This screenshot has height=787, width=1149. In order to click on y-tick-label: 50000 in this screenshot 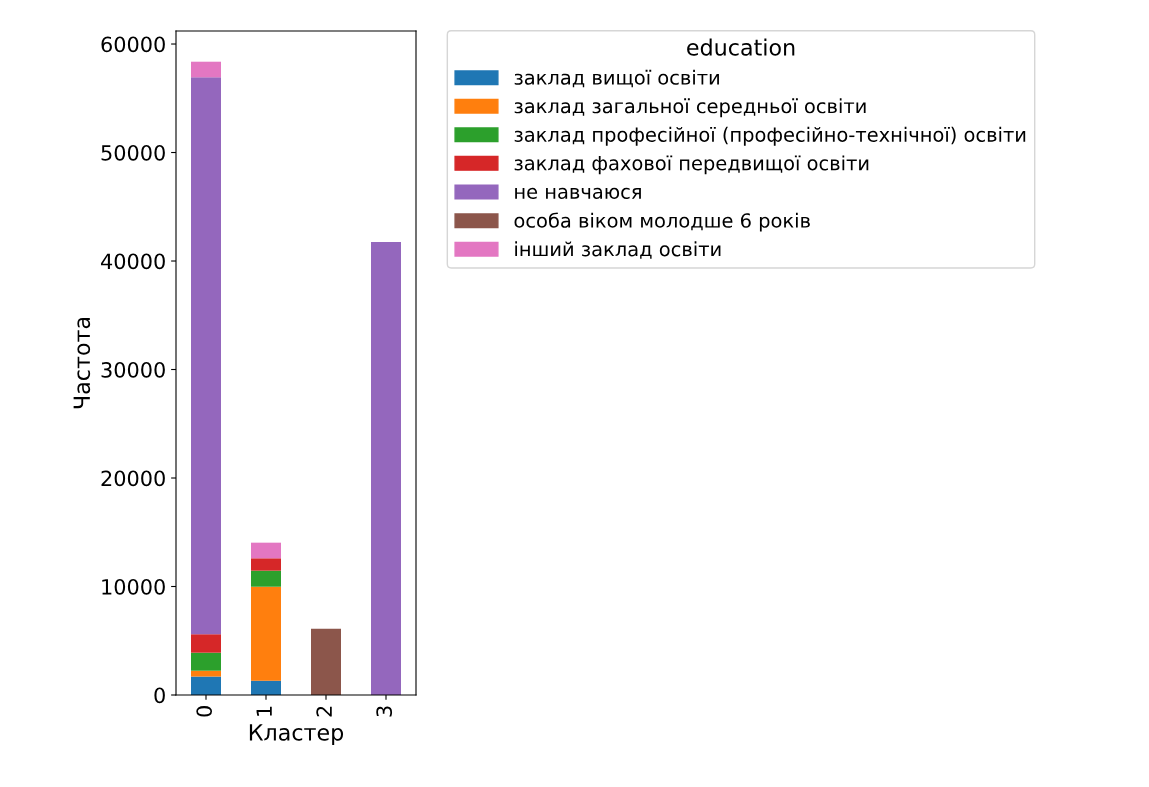, I will do `click(133, 152)`.